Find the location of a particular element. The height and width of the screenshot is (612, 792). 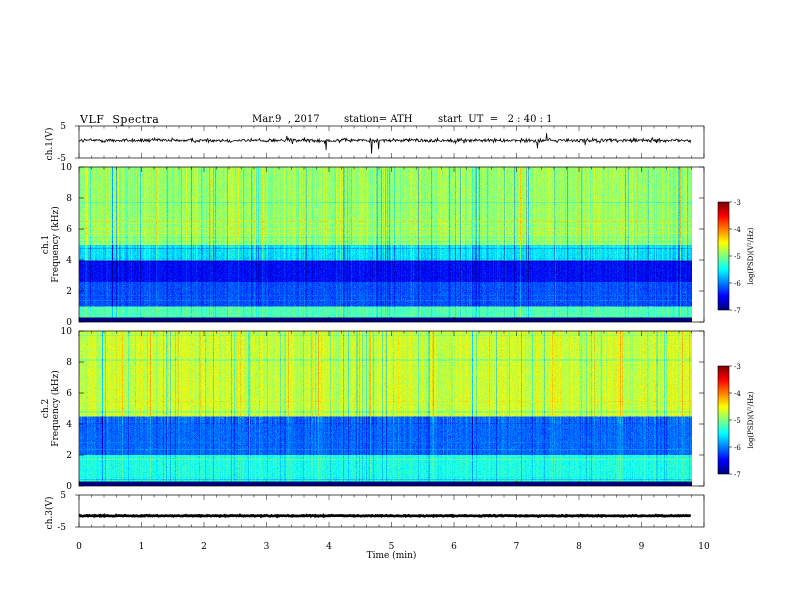

ch1-spectrogram-ytick: 6 is located at coordinates (69, 230).